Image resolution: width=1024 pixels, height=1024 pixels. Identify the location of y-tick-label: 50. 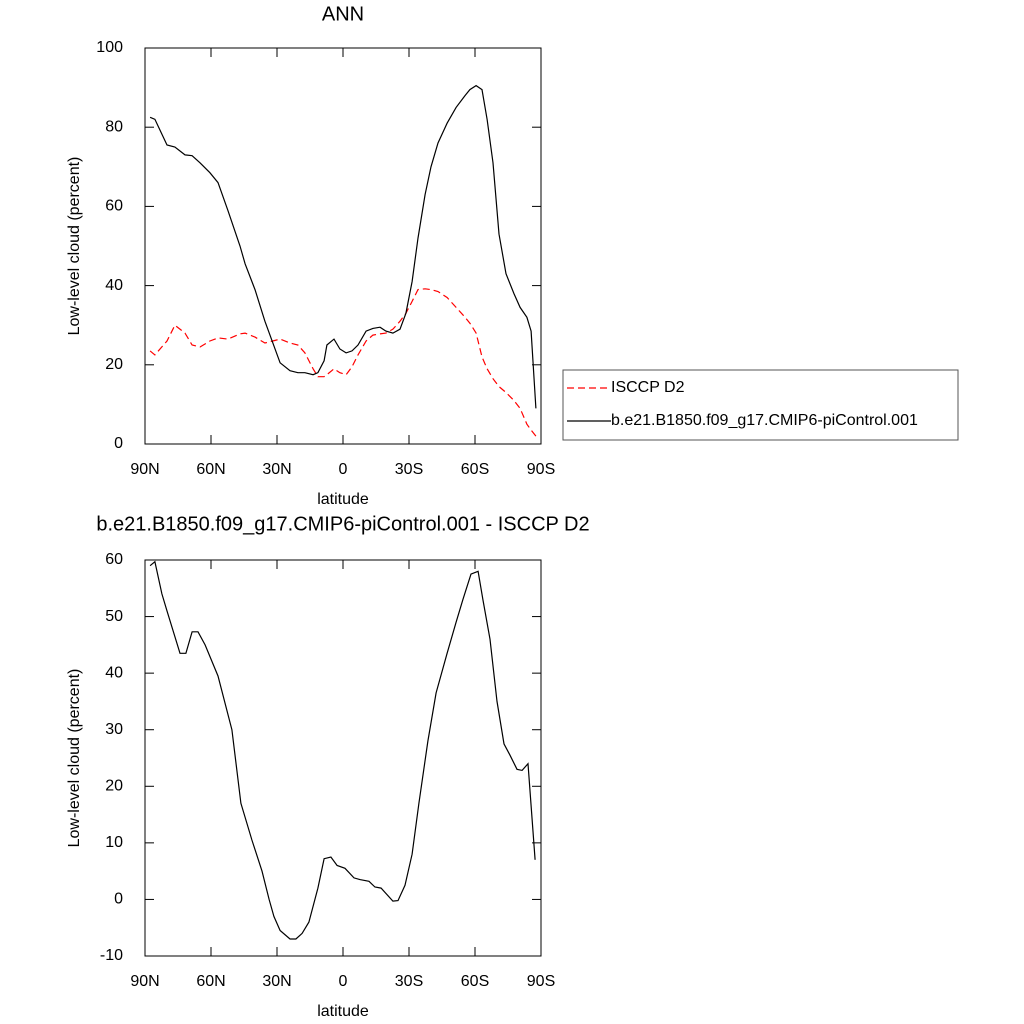
(114, 616).